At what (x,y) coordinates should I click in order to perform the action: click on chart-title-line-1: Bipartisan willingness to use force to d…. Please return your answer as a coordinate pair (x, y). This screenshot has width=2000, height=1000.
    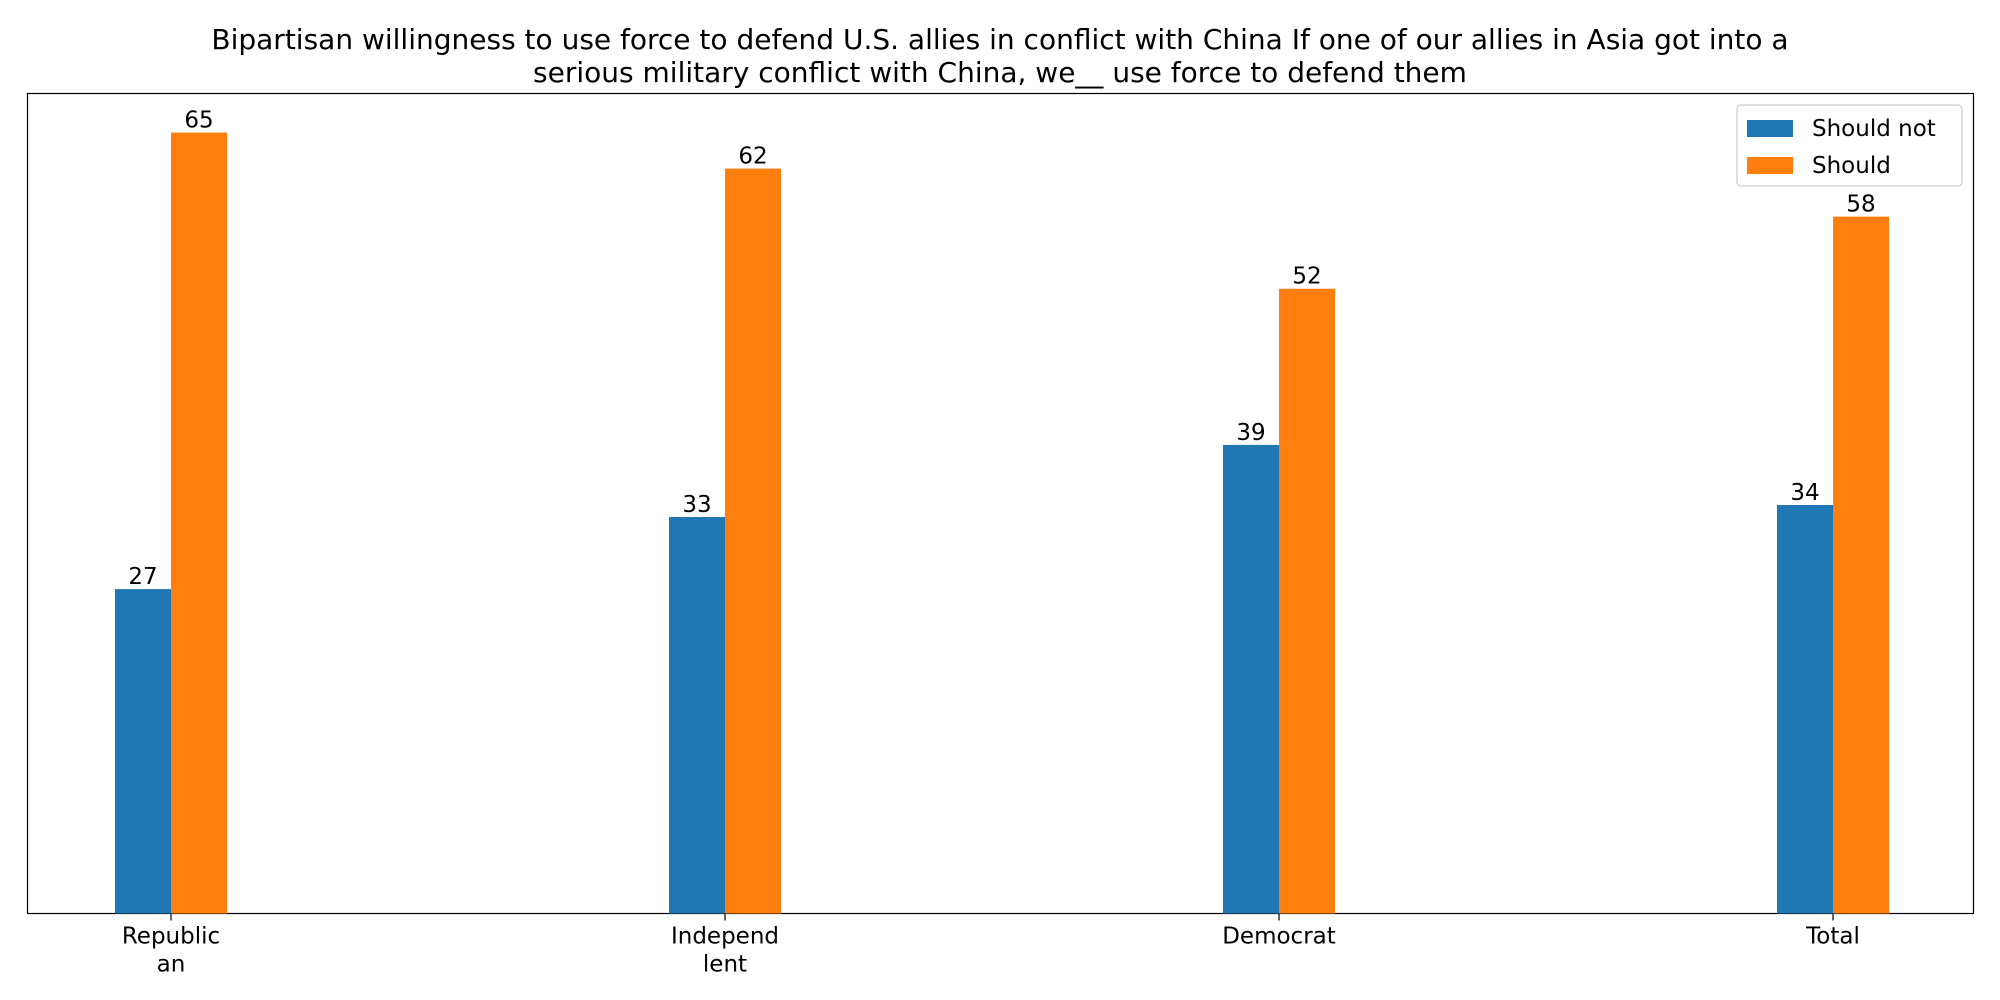
    Looking at the image, I should click on (999, 39).